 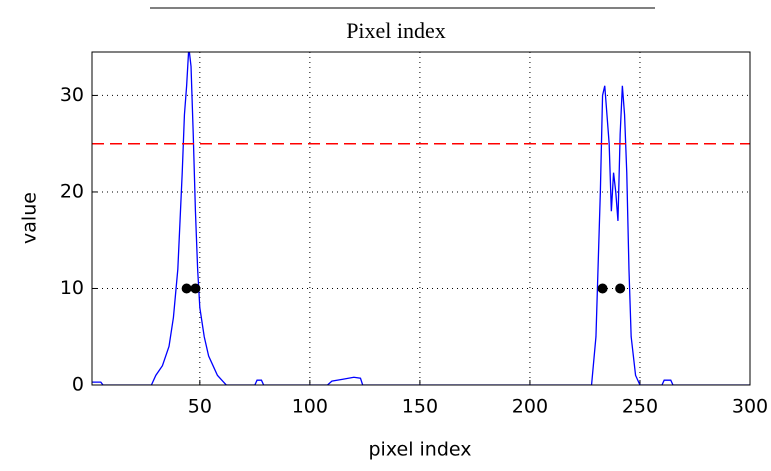 I want to click on x-tick-label: 200, so click(x=530, y=407).